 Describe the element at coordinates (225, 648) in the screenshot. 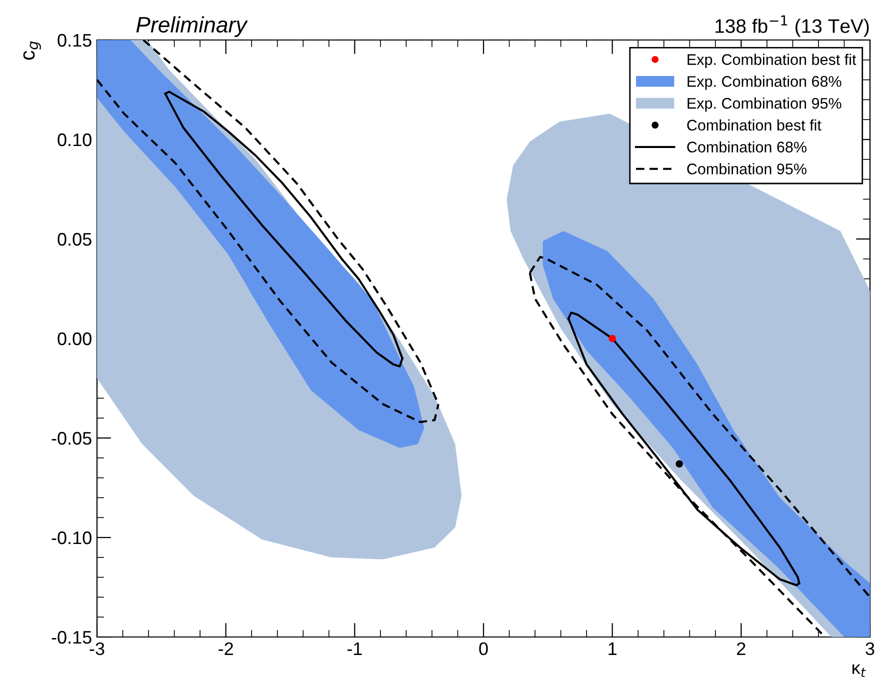

I see `x-tick-label: -2` at that location.